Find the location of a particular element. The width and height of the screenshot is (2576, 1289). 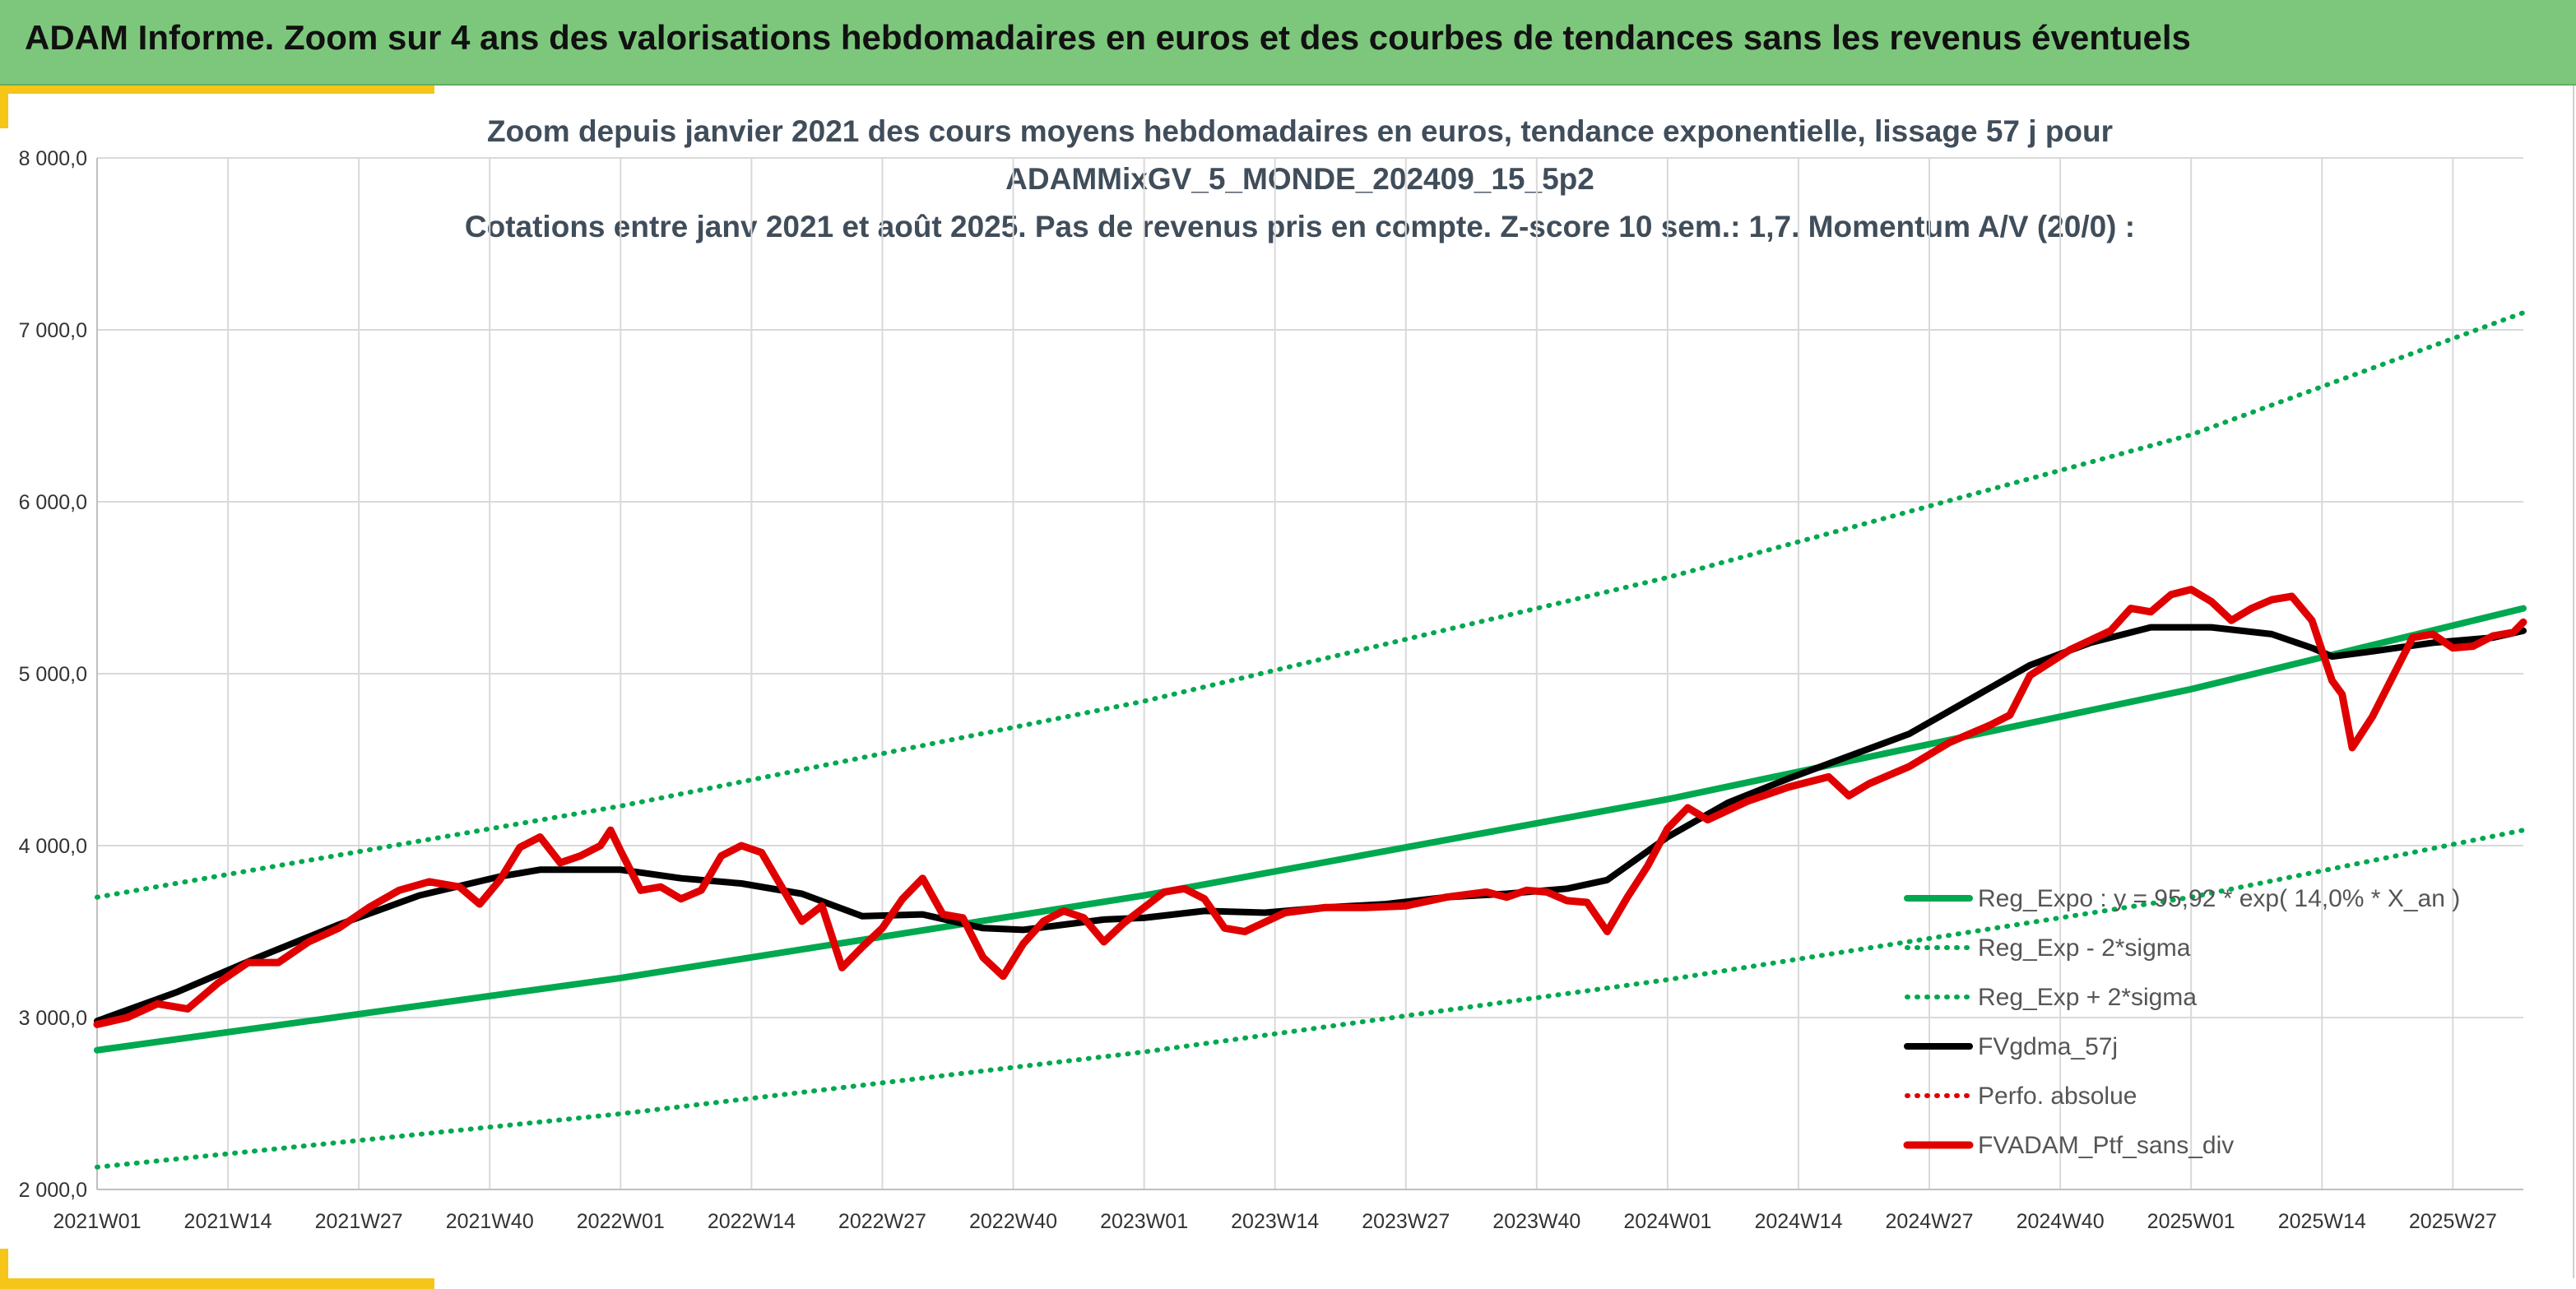

y-tick-label: 2 000,0 is located at coordinates (53, 1190).